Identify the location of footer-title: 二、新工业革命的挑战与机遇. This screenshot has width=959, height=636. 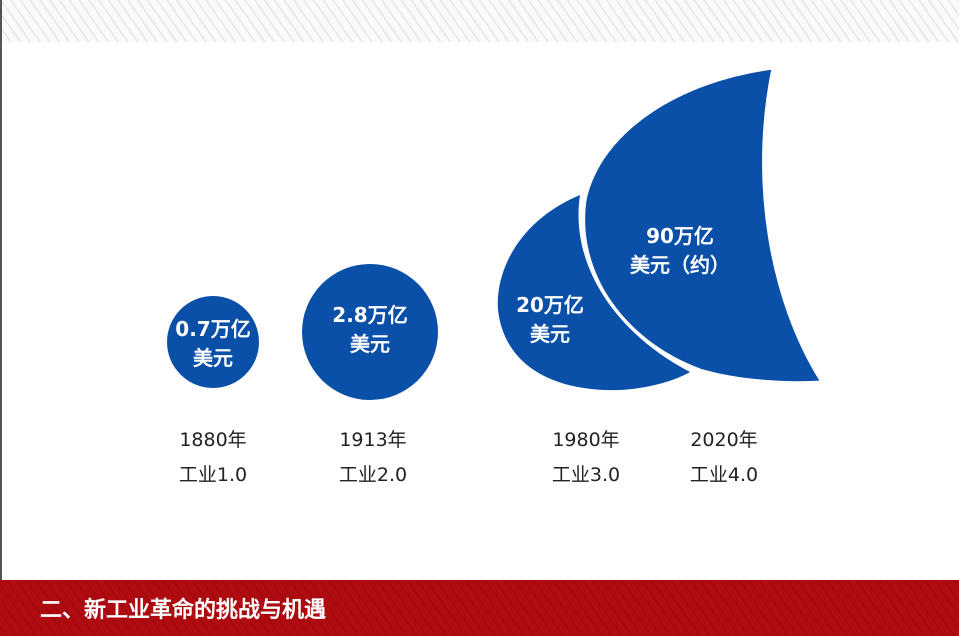
(183, 610).